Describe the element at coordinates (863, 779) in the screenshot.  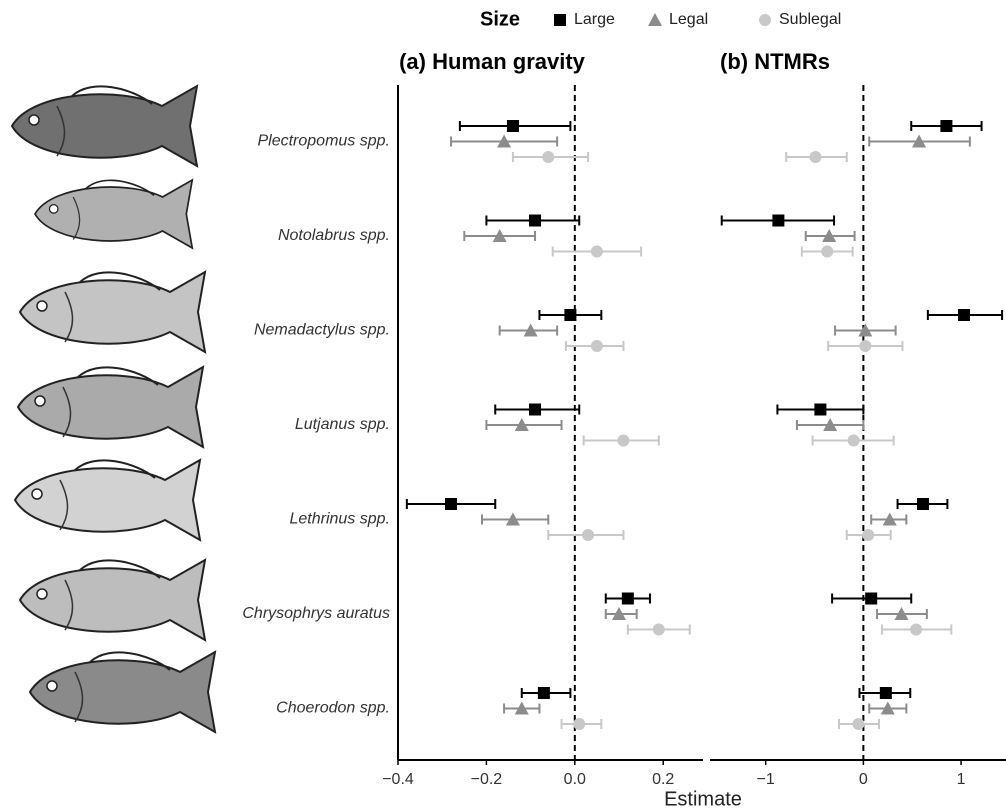
I see `x-tick-label: 0` at that location.